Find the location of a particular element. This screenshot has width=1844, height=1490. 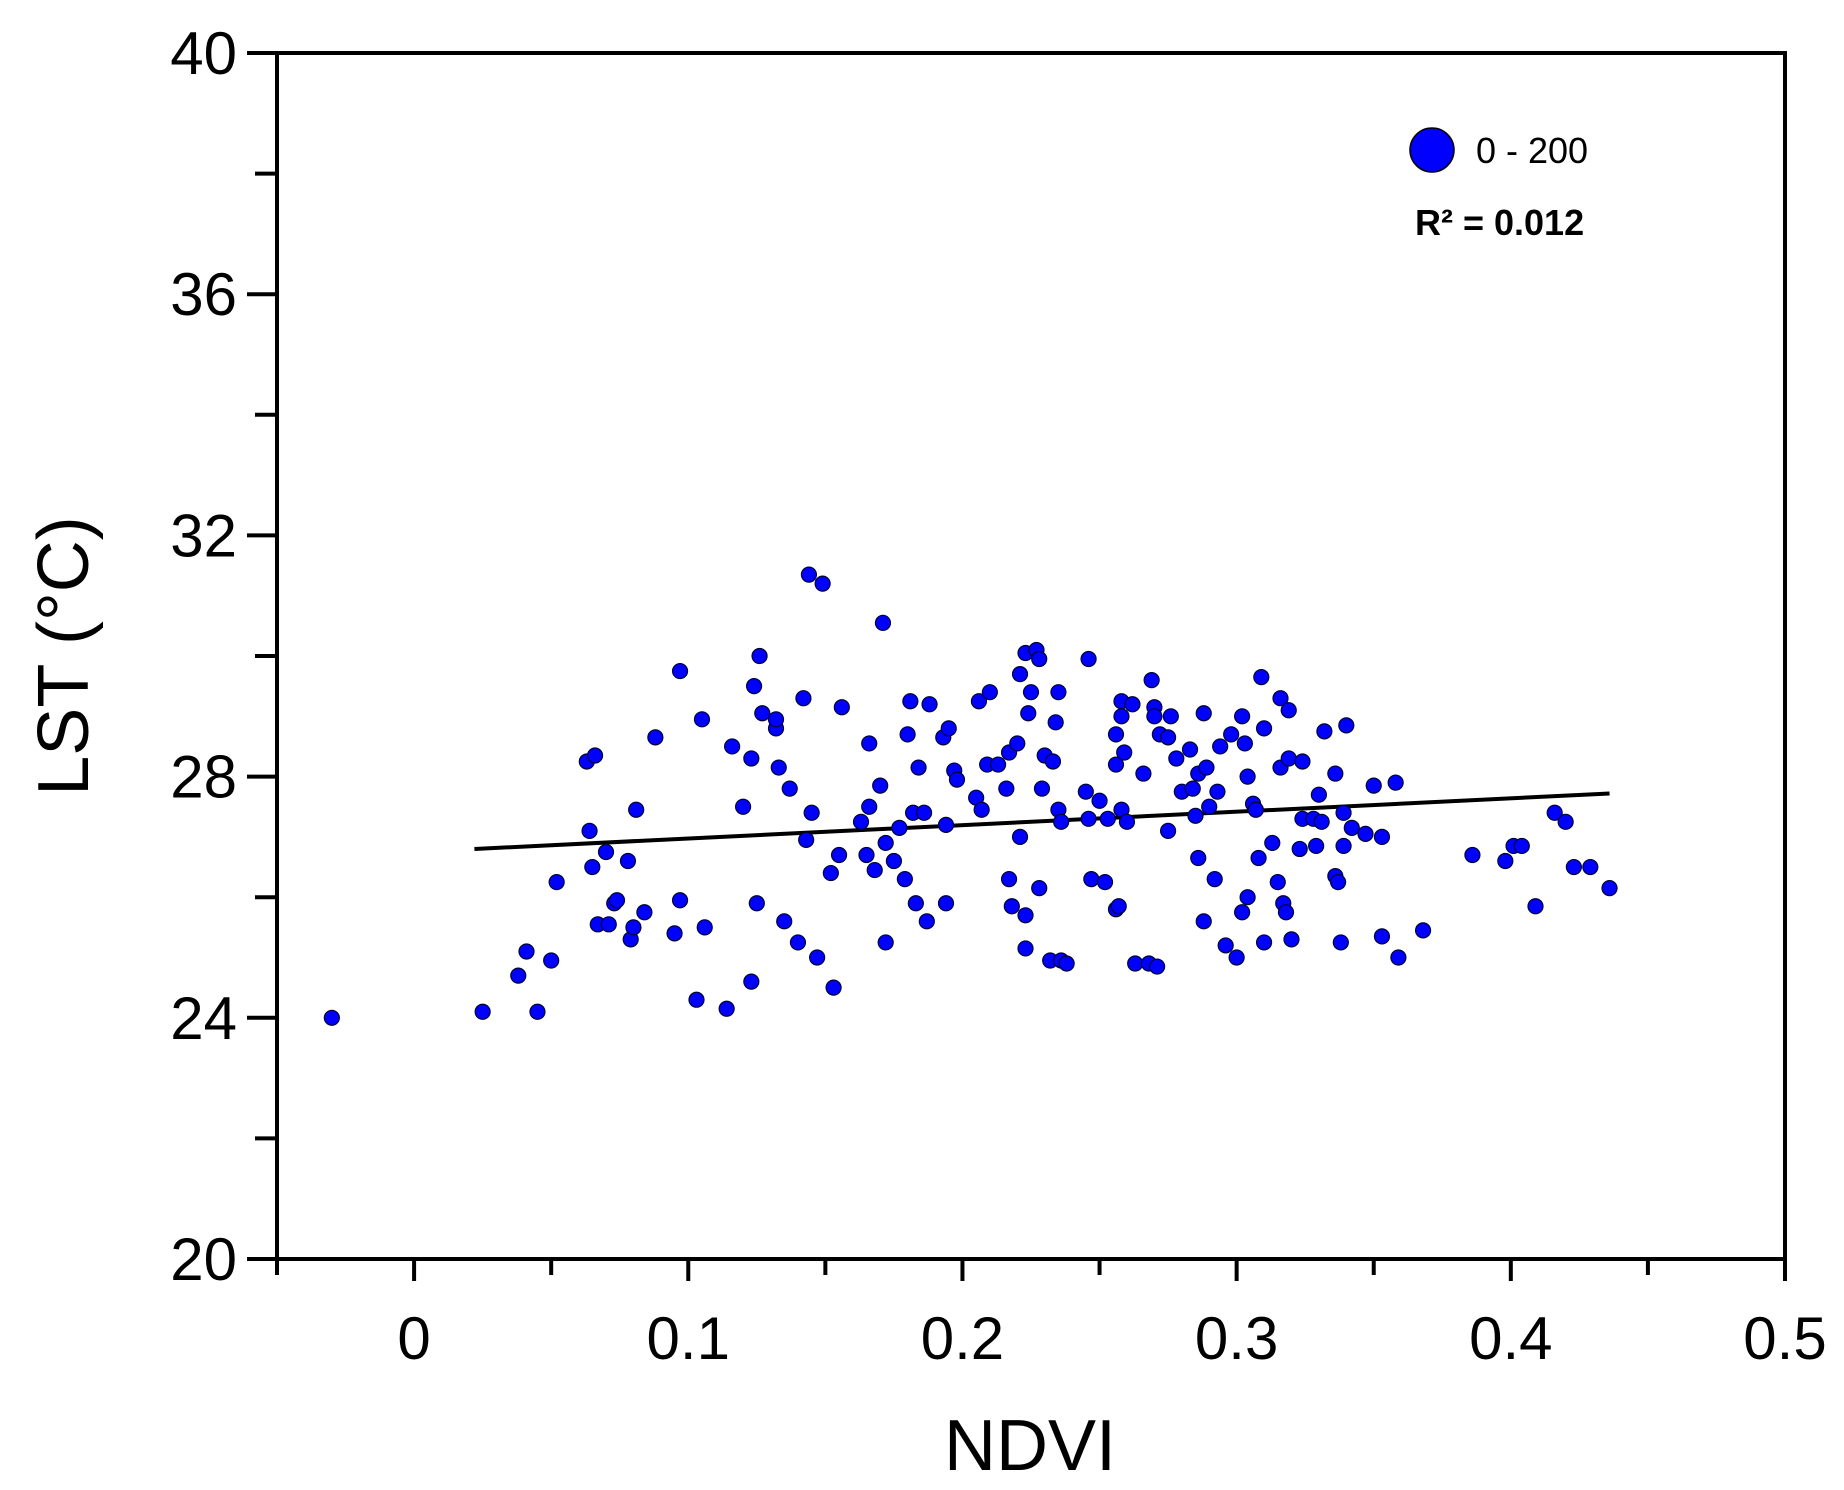

x-tick-label: 0.4 is located at coordinates (1510, 1338).